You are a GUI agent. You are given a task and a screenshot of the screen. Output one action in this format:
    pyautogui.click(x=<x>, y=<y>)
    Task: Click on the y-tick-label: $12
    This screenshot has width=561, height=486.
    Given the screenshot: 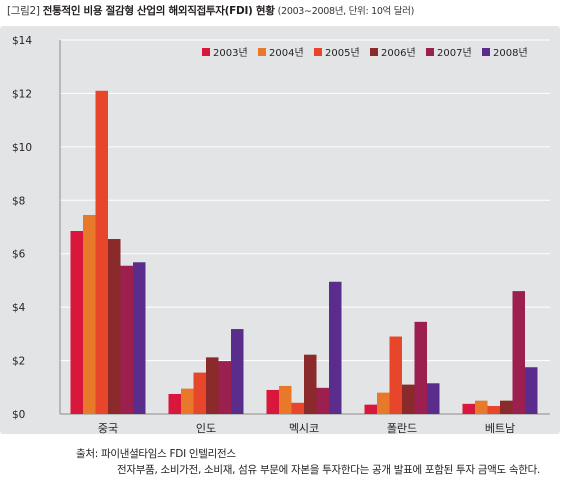 What is the action you would take?
    pyautogui.click(x=22, y=94)
    